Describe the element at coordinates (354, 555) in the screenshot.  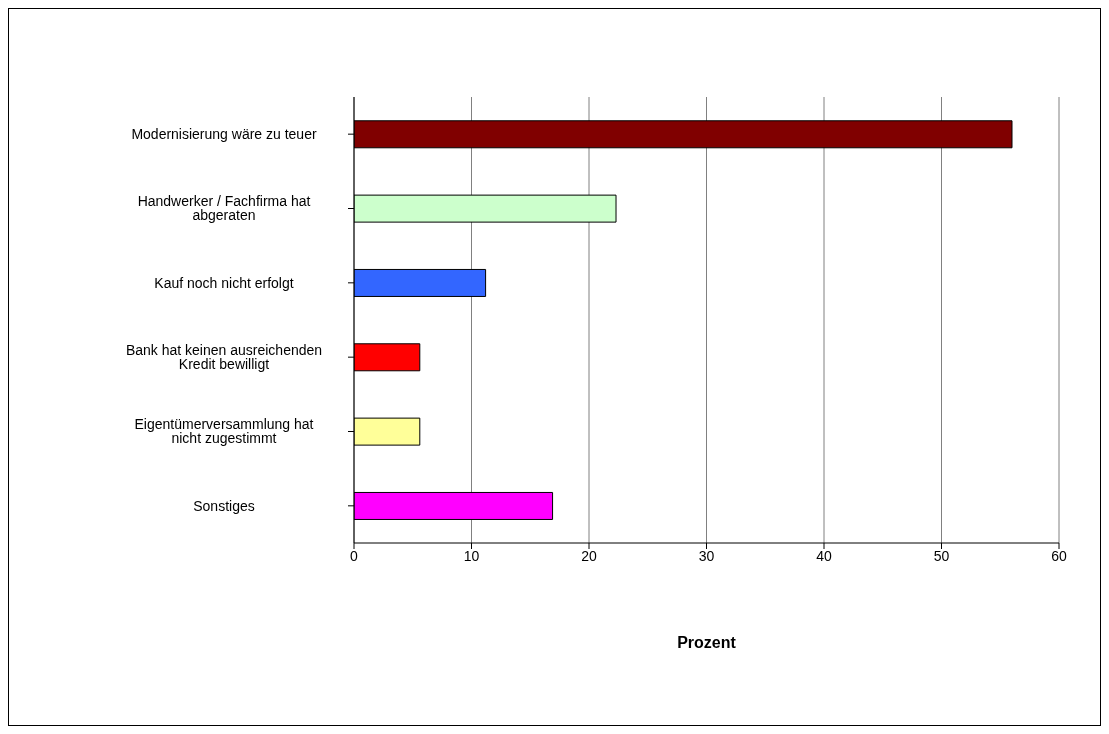
I see `x-tick-label: 0` at that location.